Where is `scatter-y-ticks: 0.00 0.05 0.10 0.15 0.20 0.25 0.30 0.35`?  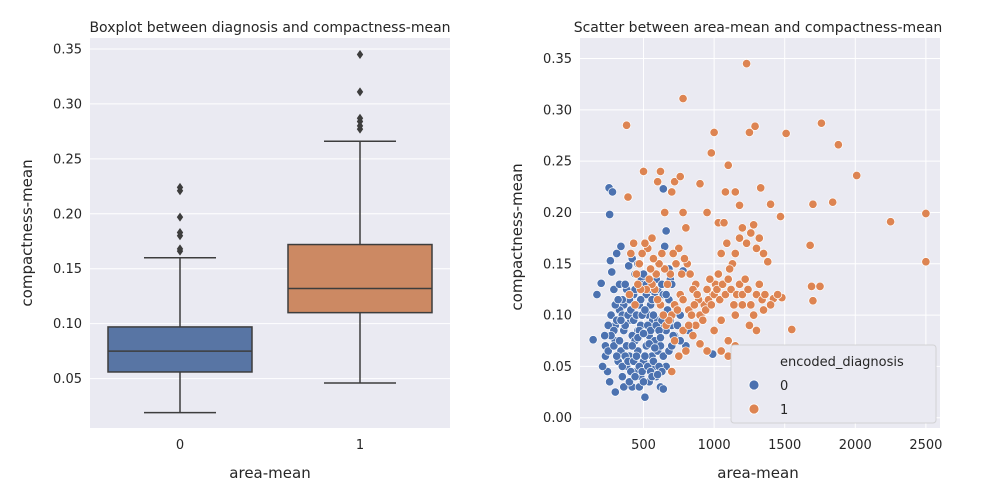 scatter-y-ticks: 0.00 0.05 0.10 0.15 0.20 0.25 0.30 0.35 is located at coordinates (557, 239).